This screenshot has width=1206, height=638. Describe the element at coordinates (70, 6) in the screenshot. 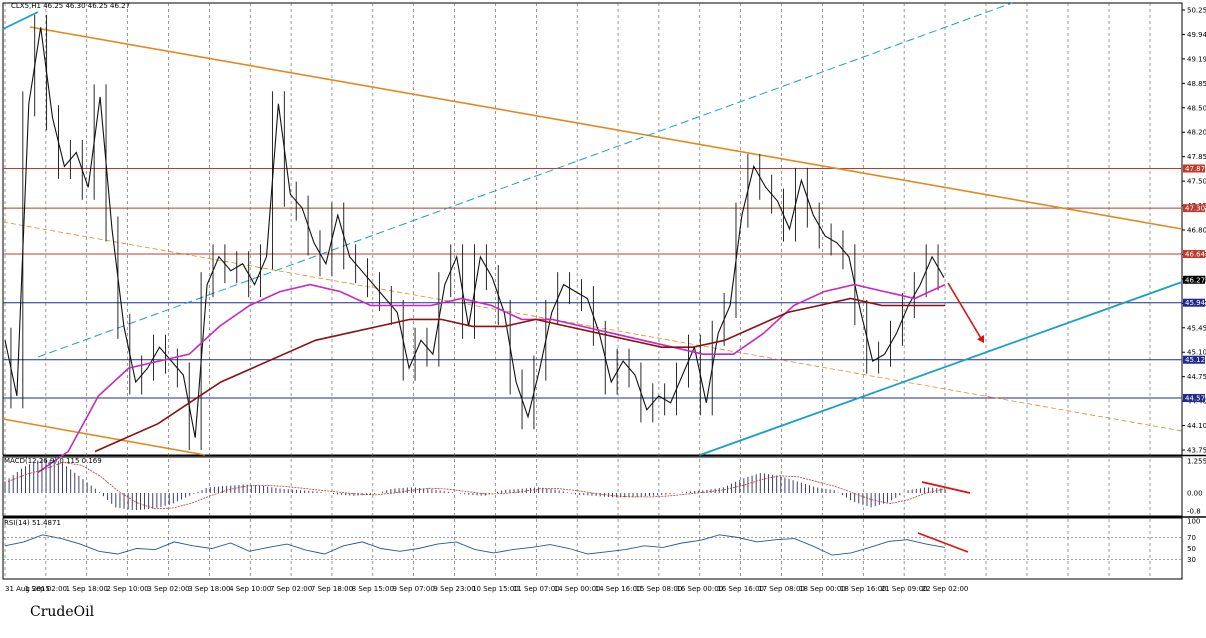

I see `symbol-header: CLX5,H1 46.25 46.30 46.25 46.27` at that location.